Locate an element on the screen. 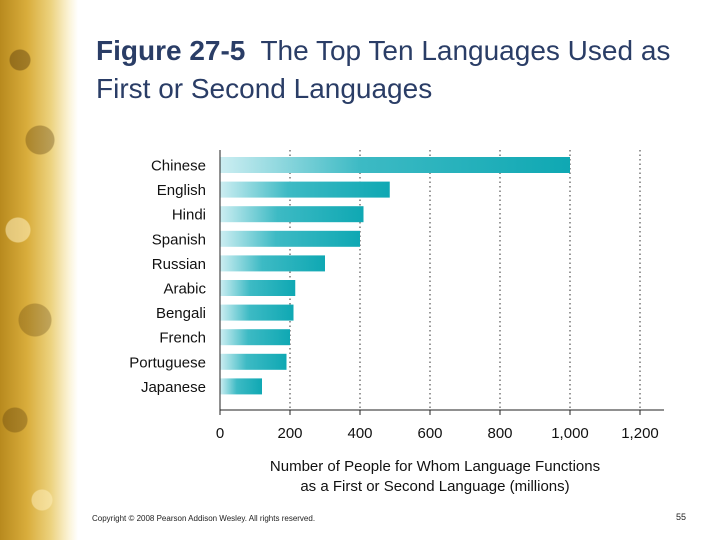  decorative-side-strip is located at coordinates (39, 270).